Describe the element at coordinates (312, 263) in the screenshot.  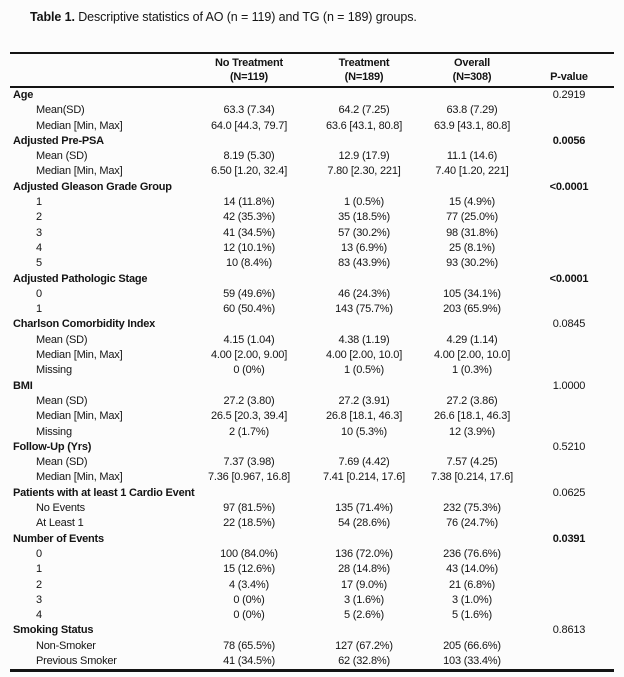
I see `table-row: 5 10 (8.4%) 83 (43.9%) 93 (30.2%)` at that location.